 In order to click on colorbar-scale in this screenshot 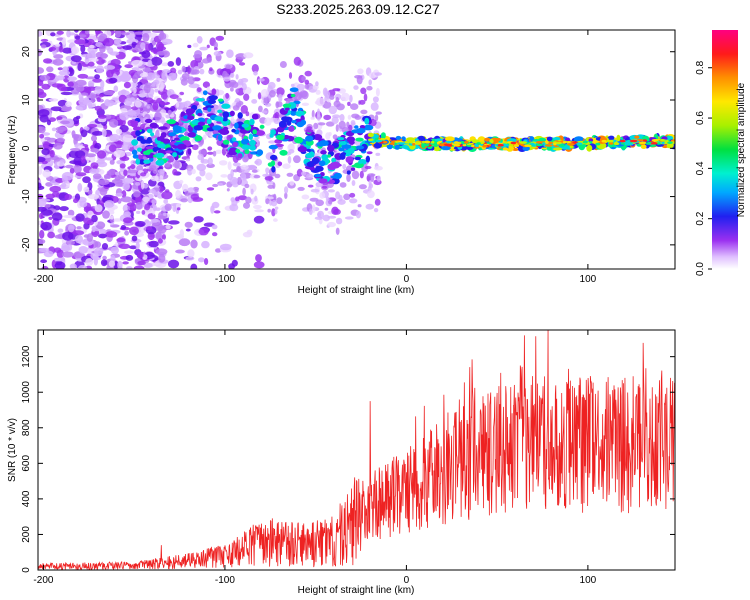, I will do `click(725, 149)`.